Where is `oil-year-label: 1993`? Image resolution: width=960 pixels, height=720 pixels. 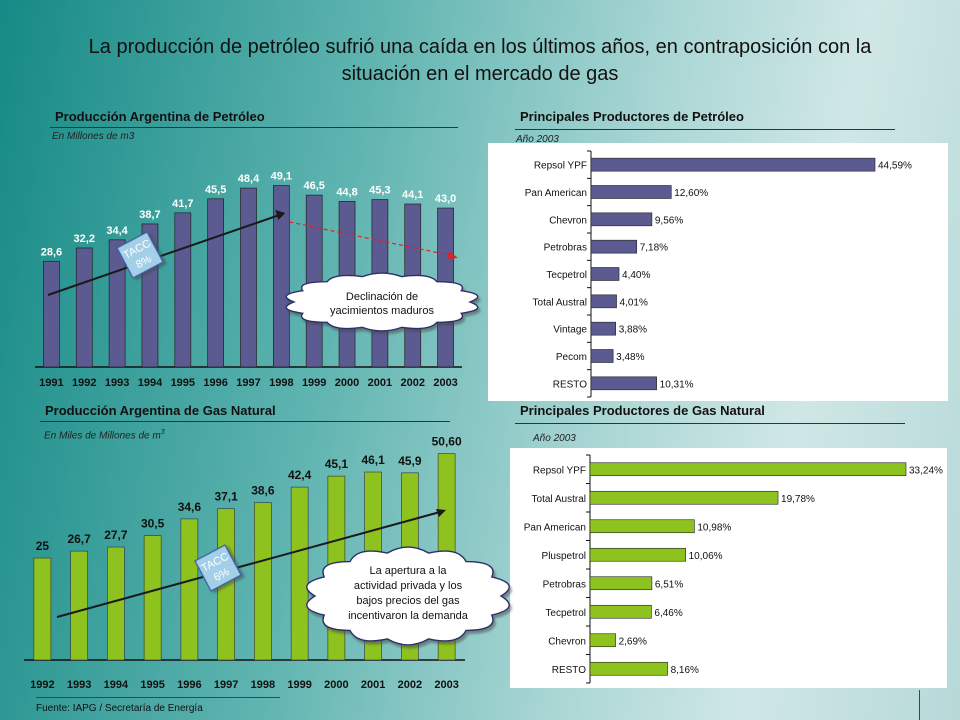
oil-year-label: 1993 is located at coordinates (117, 383).